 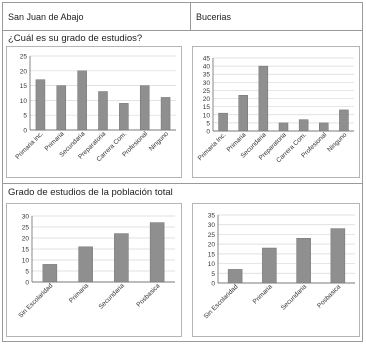 What do you see at coordinates (90, 192) in the screenshot?
I see `section-title-poblacion-total: Grado de estudios de la población total` at bounding box center [90, 192].